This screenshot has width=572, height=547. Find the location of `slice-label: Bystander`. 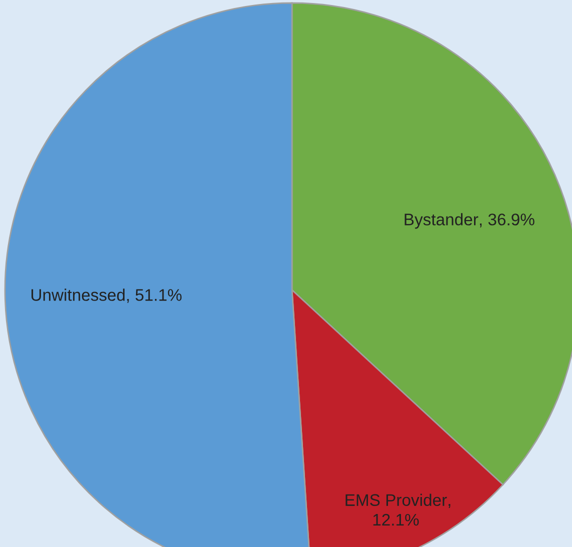

slice-label: Bystander is located at coordinates (441, 221).